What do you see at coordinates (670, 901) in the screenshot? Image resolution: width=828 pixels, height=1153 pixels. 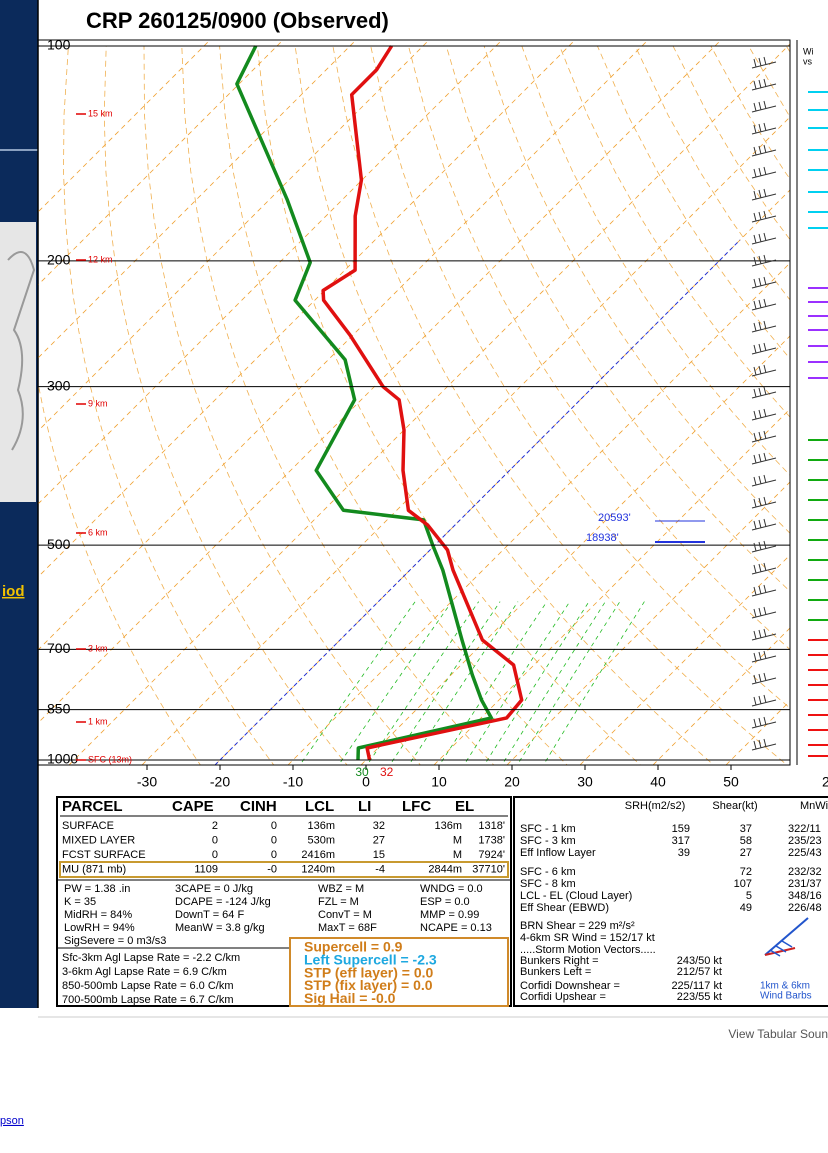 I see `kinematics-box` at bounding box center [670, 901].